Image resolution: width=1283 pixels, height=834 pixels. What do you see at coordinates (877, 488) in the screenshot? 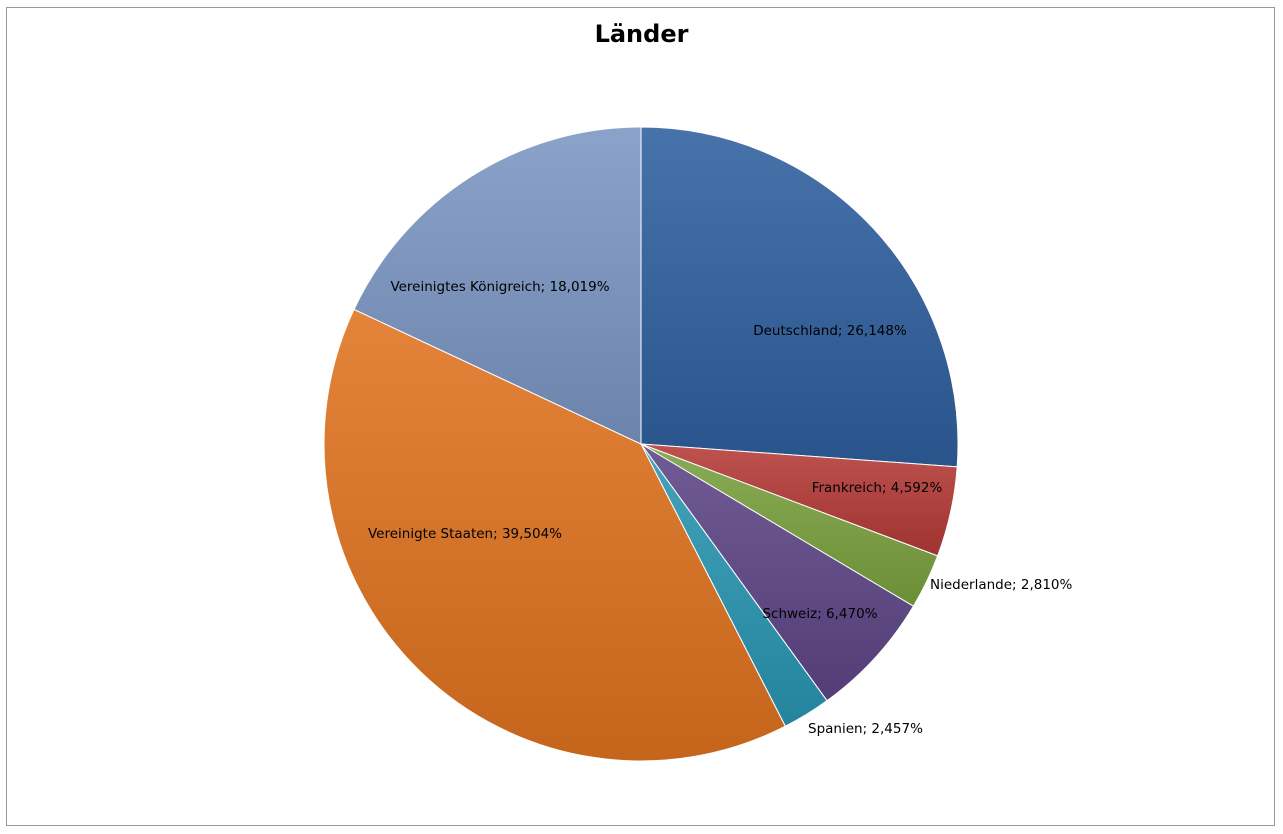
I see `data-label-frankreich: Frankreich; 4,592%` at bounding box center [877, 488].